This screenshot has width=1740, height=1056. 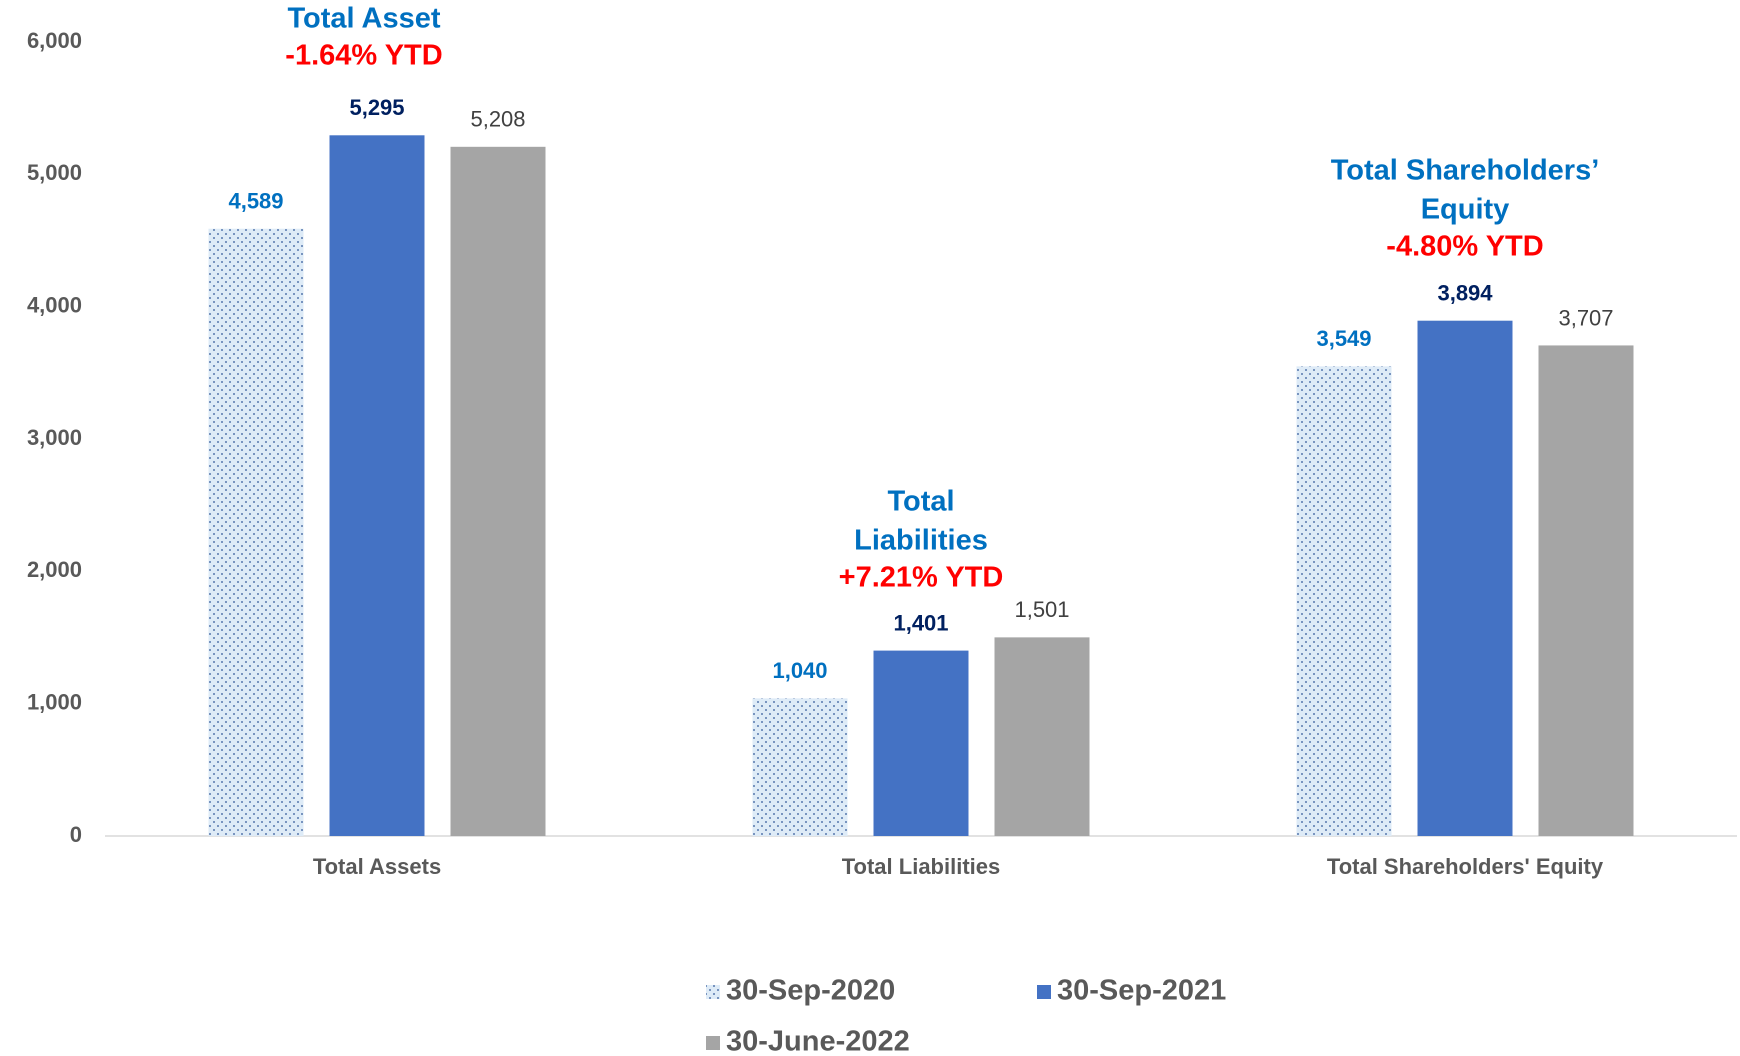 I want to click on y-tick-label: 2,000, so click(x=54, y=569).